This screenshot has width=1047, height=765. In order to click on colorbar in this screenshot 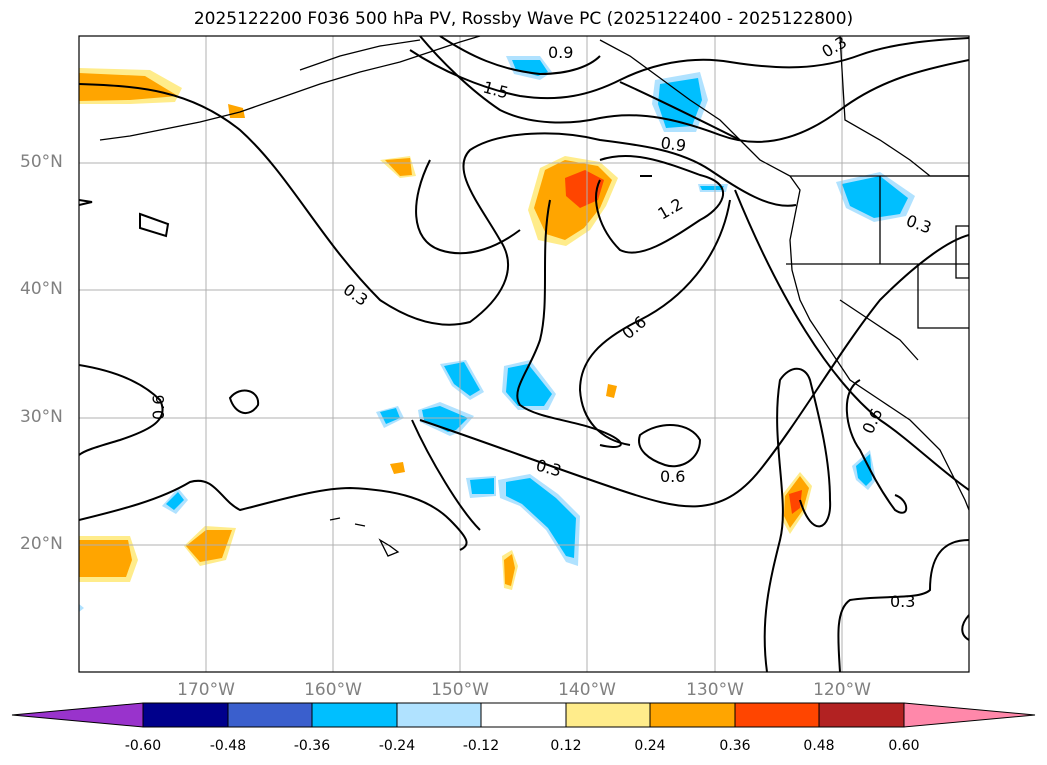, I will do `click(523, 715)`.